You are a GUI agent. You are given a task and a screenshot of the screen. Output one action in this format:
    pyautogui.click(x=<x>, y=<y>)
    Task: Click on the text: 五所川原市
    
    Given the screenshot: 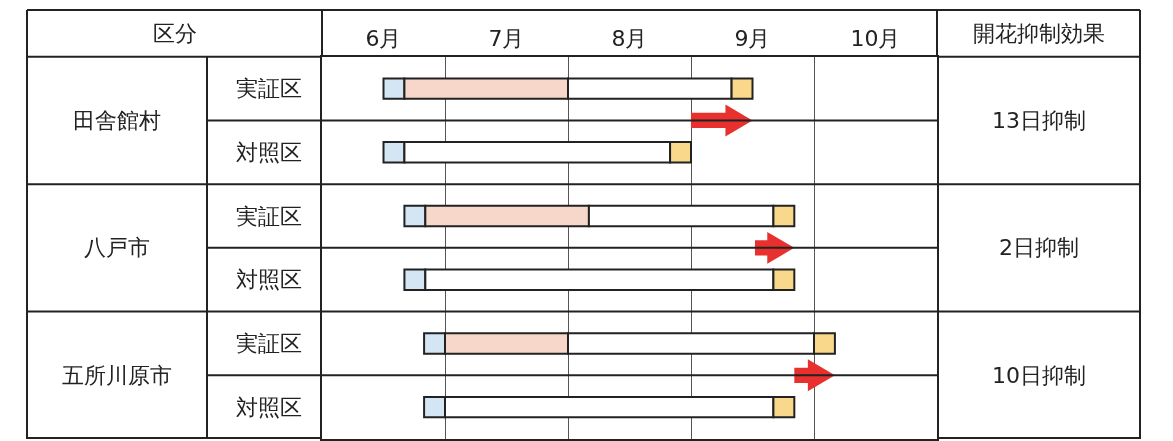 What is the action you would take?
    pyautogui.click(x=117, y=375)
    